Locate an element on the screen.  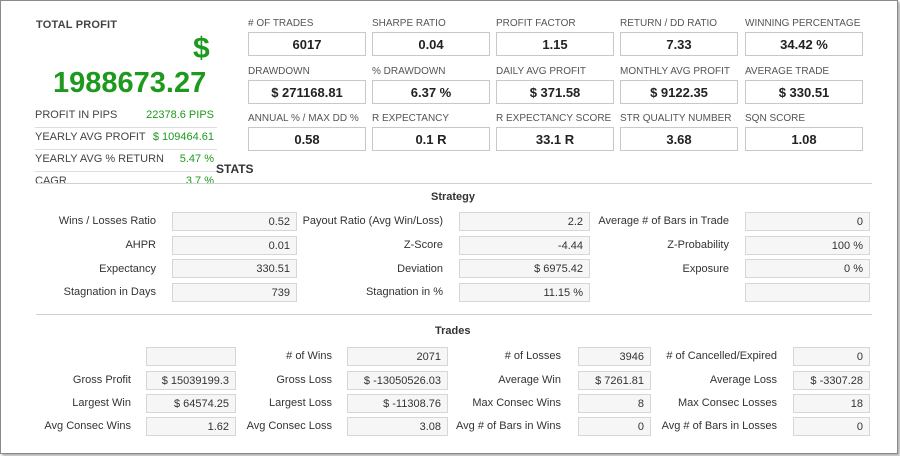
side-stat-label: CAGR is located at coordinates (51, 181).